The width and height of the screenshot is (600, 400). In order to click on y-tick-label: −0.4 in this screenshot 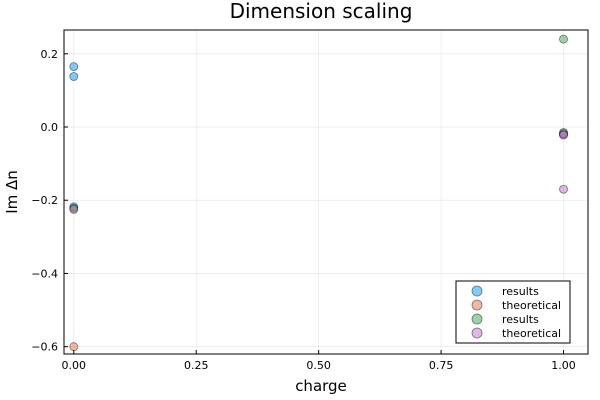, I will do `click(44, 273)`.